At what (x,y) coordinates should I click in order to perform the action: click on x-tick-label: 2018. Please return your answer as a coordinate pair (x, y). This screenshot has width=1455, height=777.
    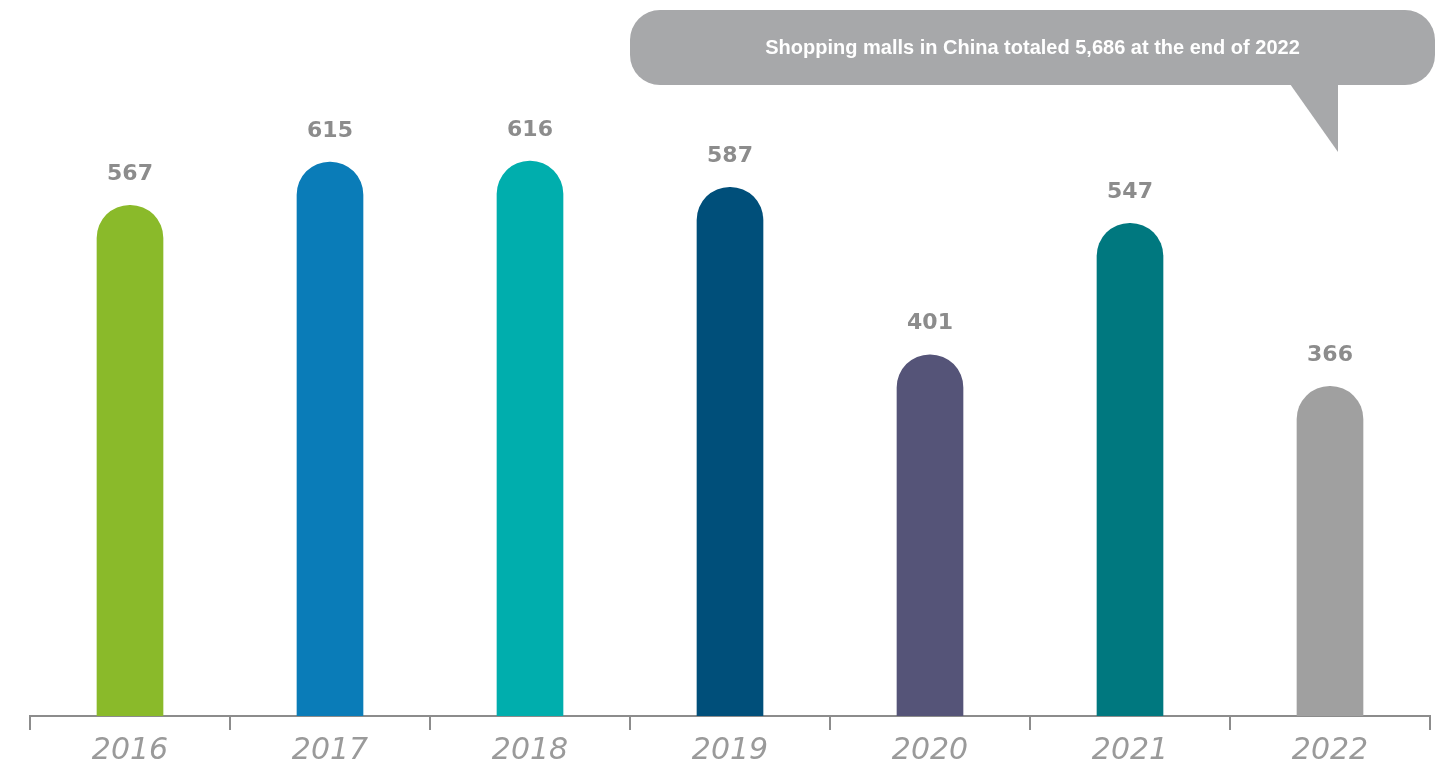
    Looking at the image, I should click on (530, 748).